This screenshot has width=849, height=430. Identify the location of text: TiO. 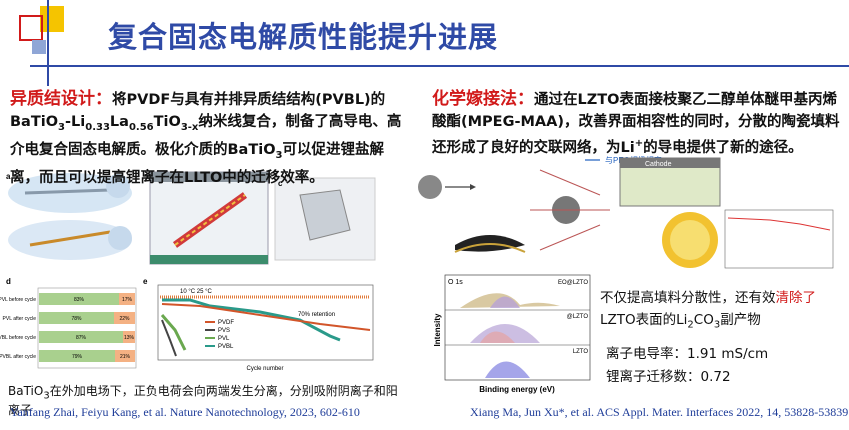
(167, 122).